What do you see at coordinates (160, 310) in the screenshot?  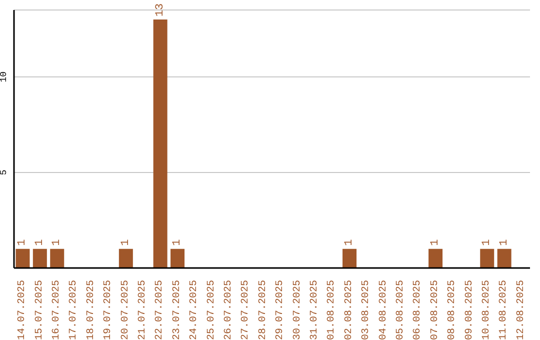 I see `x-tick-label: 22.07.2025` at bounding box center [160, 310].